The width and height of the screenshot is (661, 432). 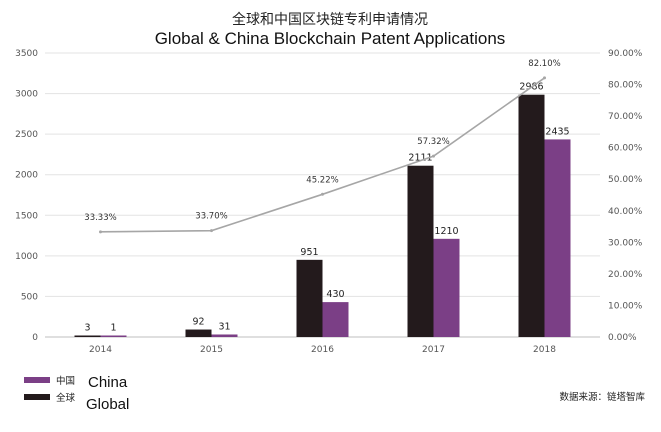 What do you see at coordinates (420, 251) in the screenshot?
I see `bar-global-2017` at bounding box center [420, 251].